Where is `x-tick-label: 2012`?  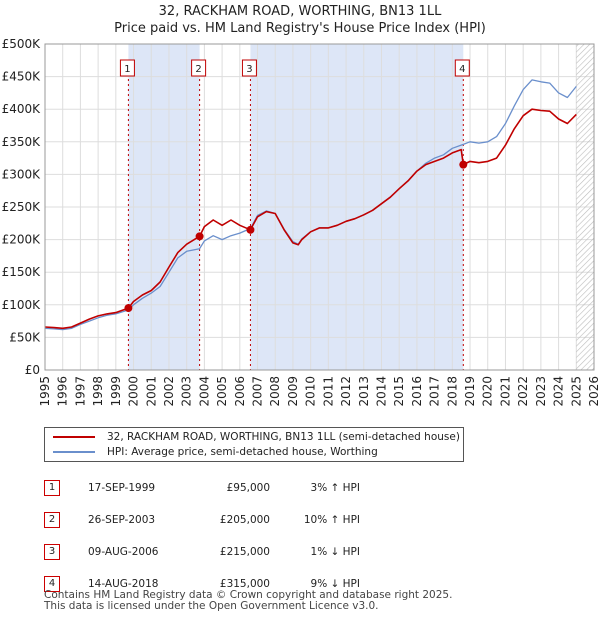 x-tick-label: 2012 is located at coordinates (346, 391).